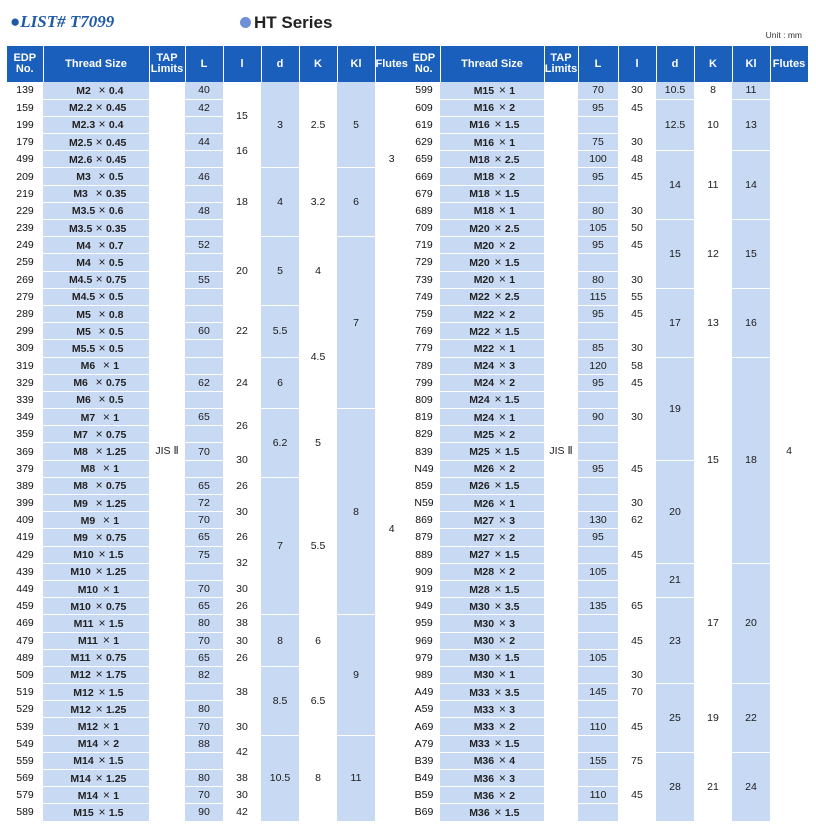 The height and width of the screenshot is (834, 816). What do you see at coordinates (713, 91) in the screenshot?
I see `k-cell: 8` at bounding box center [713, 91].